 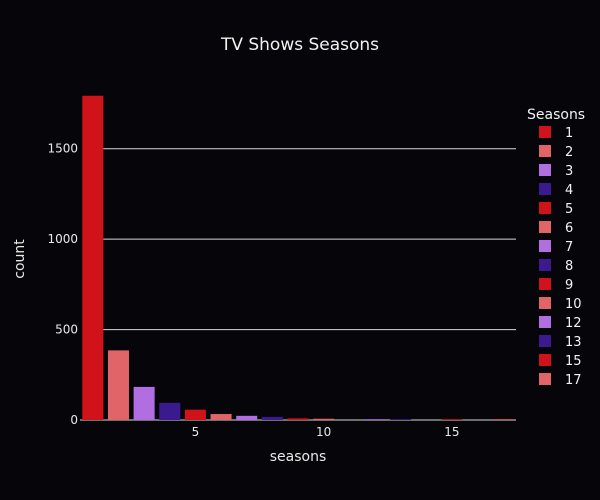 What do you see at coordinates (569, 228) in the screenshot?
I see `legend-label: 6` at bounding box center [569, 228].